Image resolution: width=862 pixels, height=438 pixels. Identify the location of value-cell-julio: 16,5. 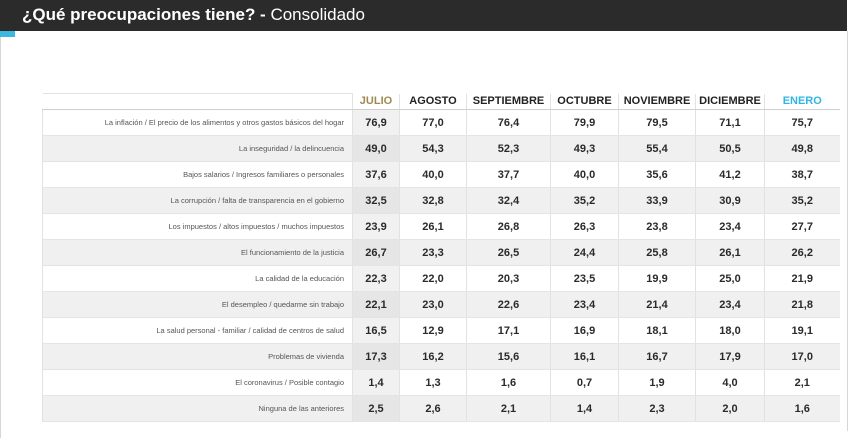
(376, 330).